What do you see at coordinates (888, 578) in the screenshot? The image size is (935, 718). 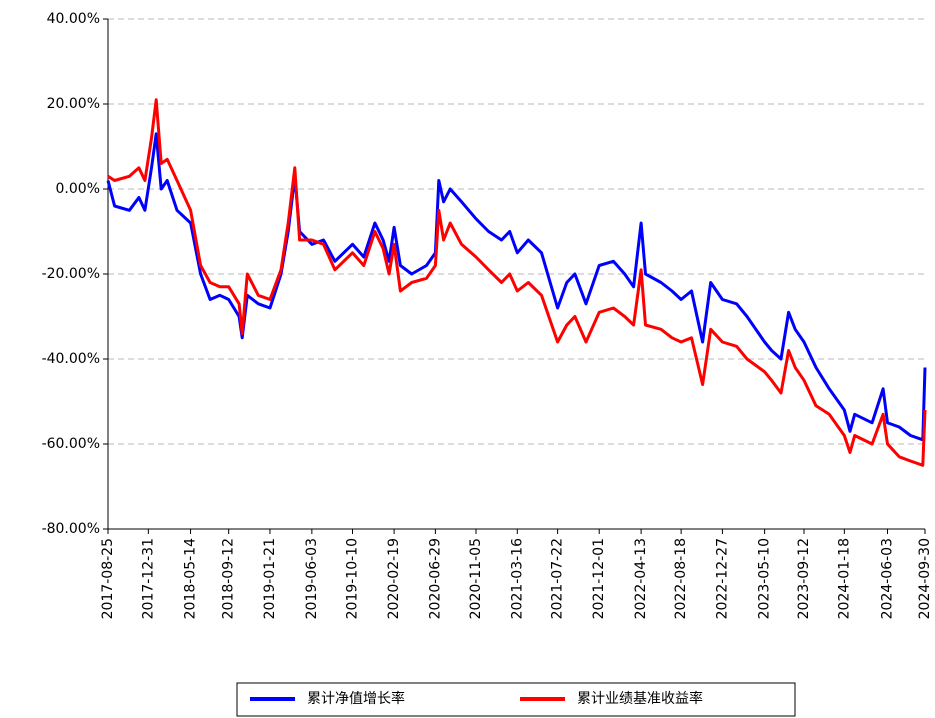 I see `x-tick-label: 2024-06-03` at bounding box center [888, 578].